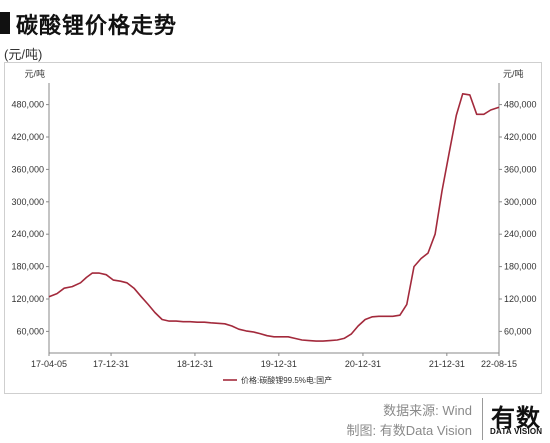 This screenshot has height=443, width=550. Describe the element at coordinates (409, 430) in the screenshot. I see `credit-text: 制图: 有数Data Vision` at that location.